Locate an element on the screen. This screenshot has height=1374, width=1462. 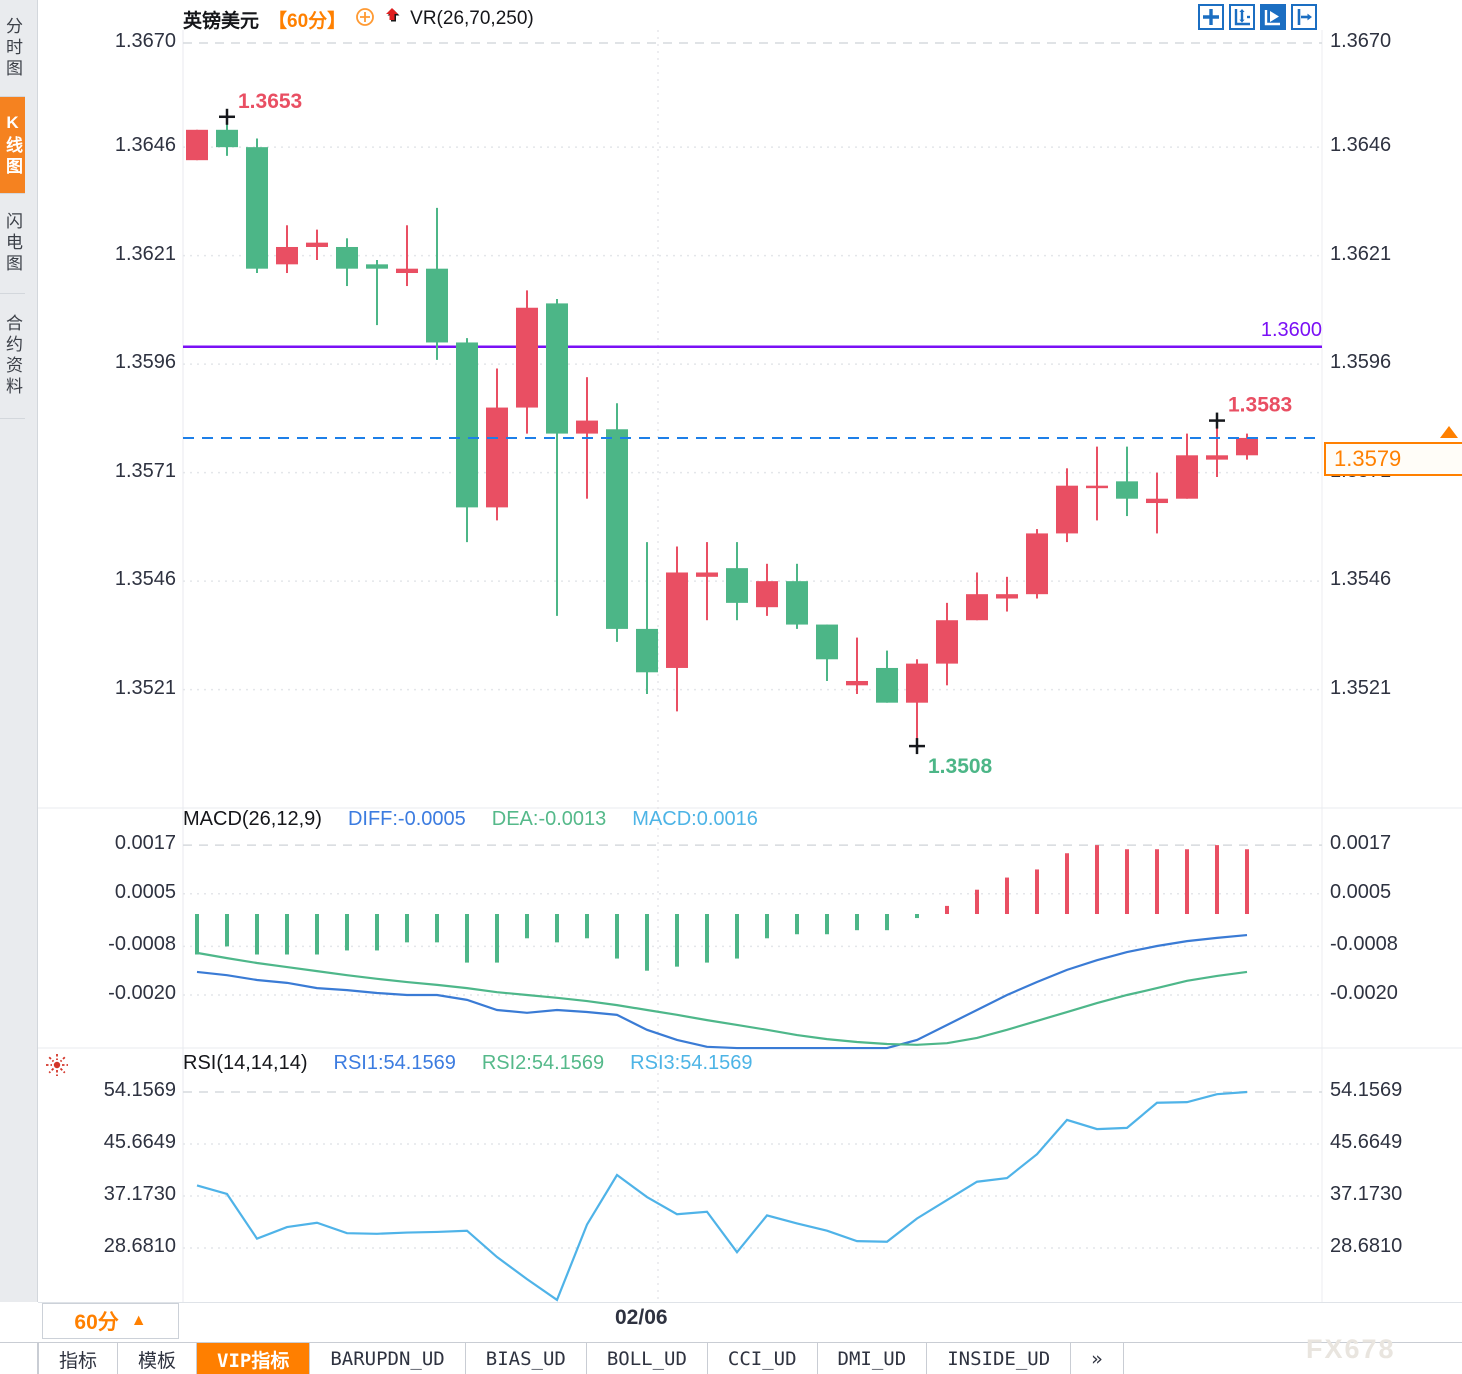
sidebar-item-lightning-chart: 闪电图 is located at coordinates (12, 244).